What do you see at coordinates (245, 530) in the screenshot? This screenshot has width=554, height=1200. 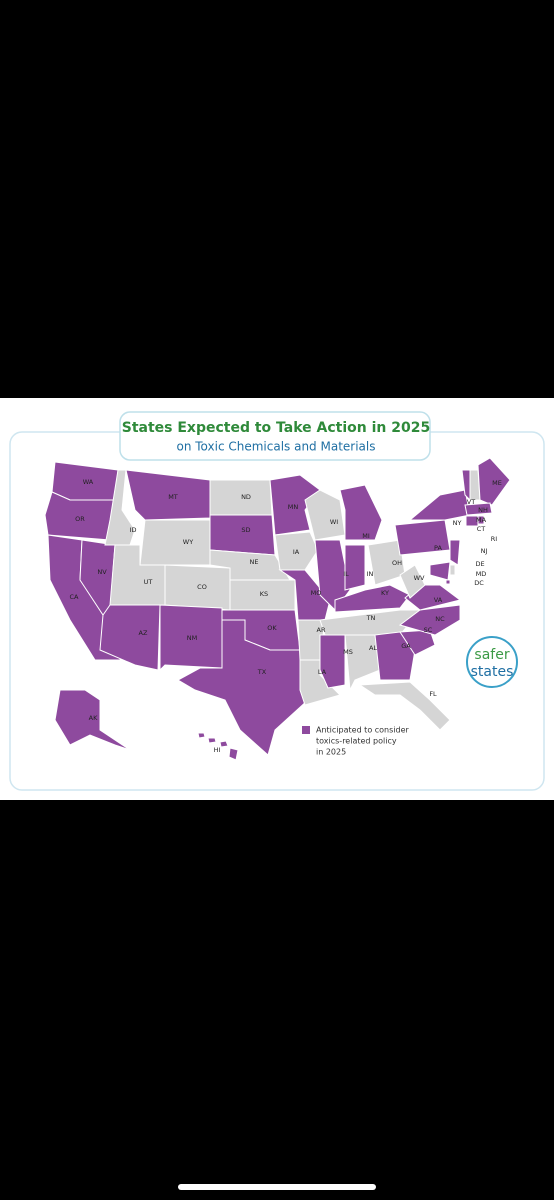 I see `state-label: SD` at bounding box center [245, 530].